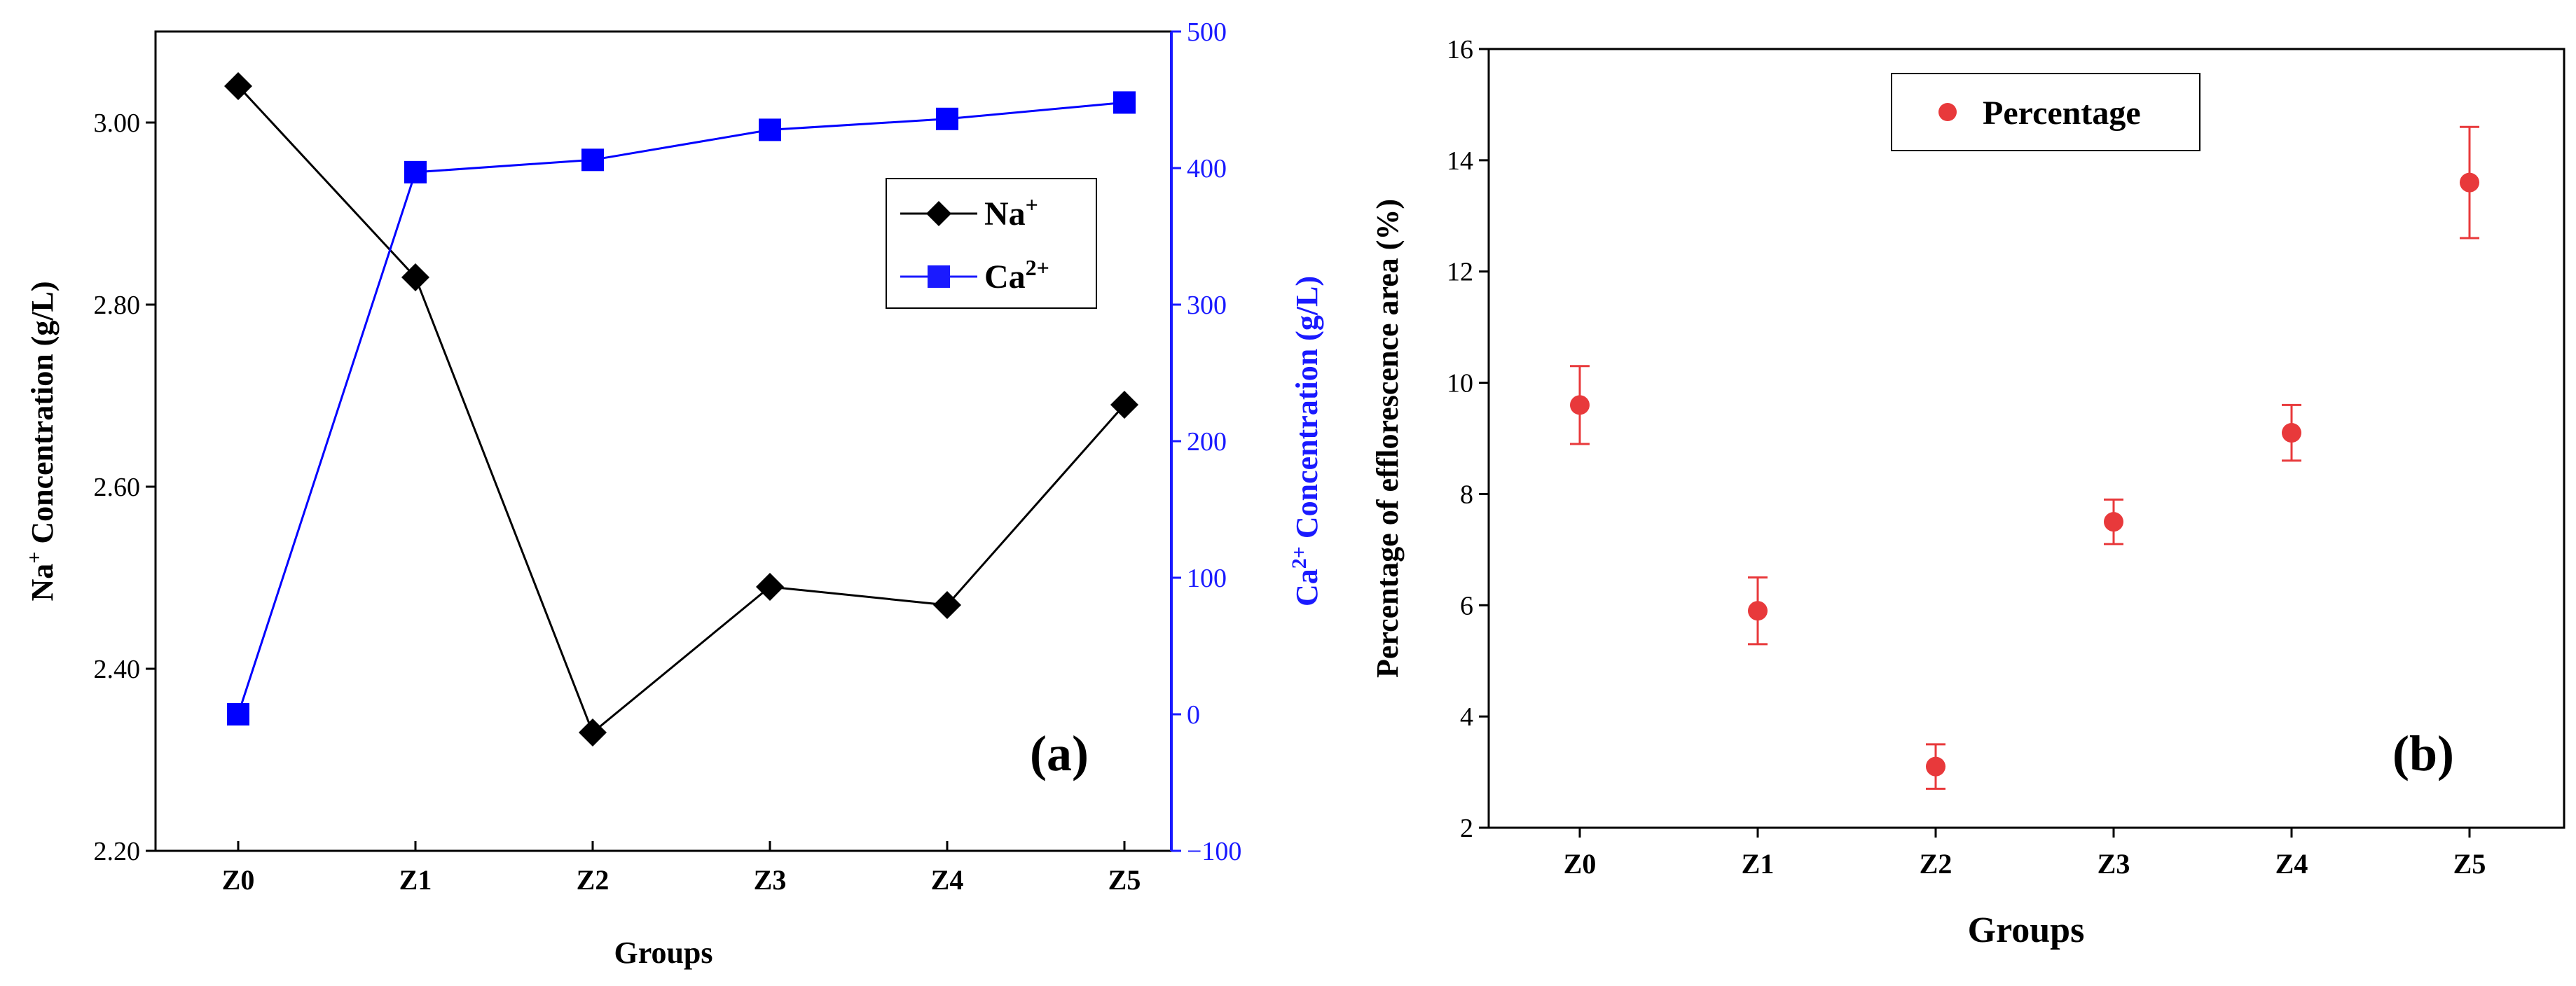  What do you see at coordinates (238, 880) in the screenshot?
I see `x-tick-label: Z0` at bounding box center [238, 880].